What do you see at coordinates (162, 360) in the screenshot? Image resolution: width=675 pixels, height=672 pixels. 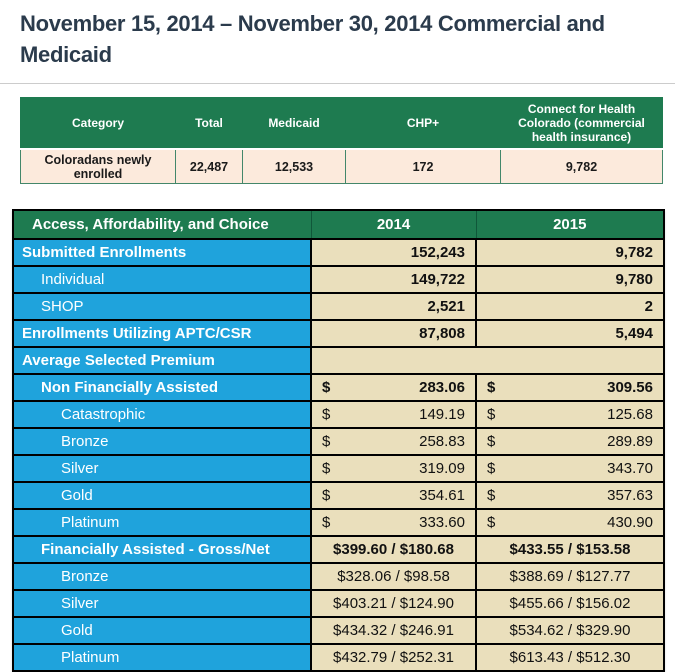 I see `row-label: Average Selected Premium` at bounding box center [162, 360].